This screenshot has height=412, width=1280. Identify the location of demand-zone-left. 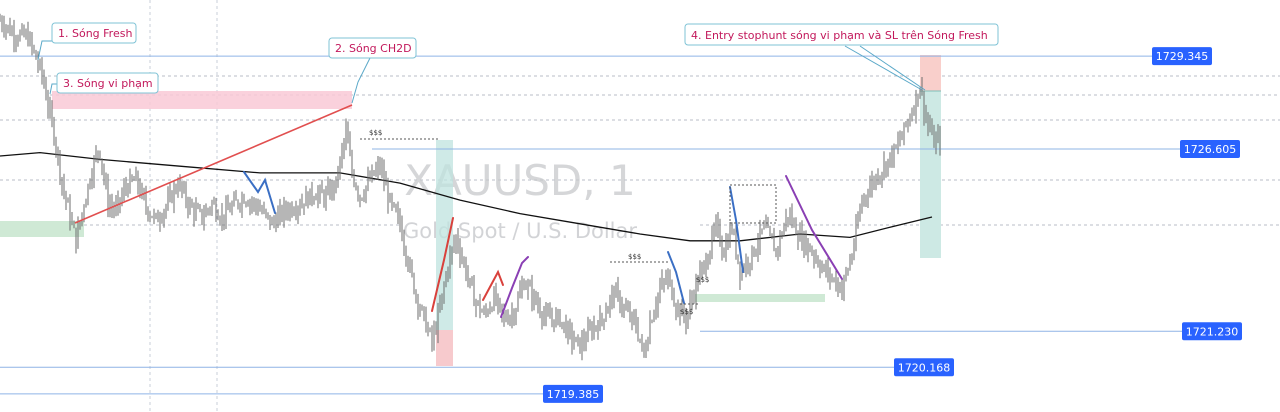
(42, 229).